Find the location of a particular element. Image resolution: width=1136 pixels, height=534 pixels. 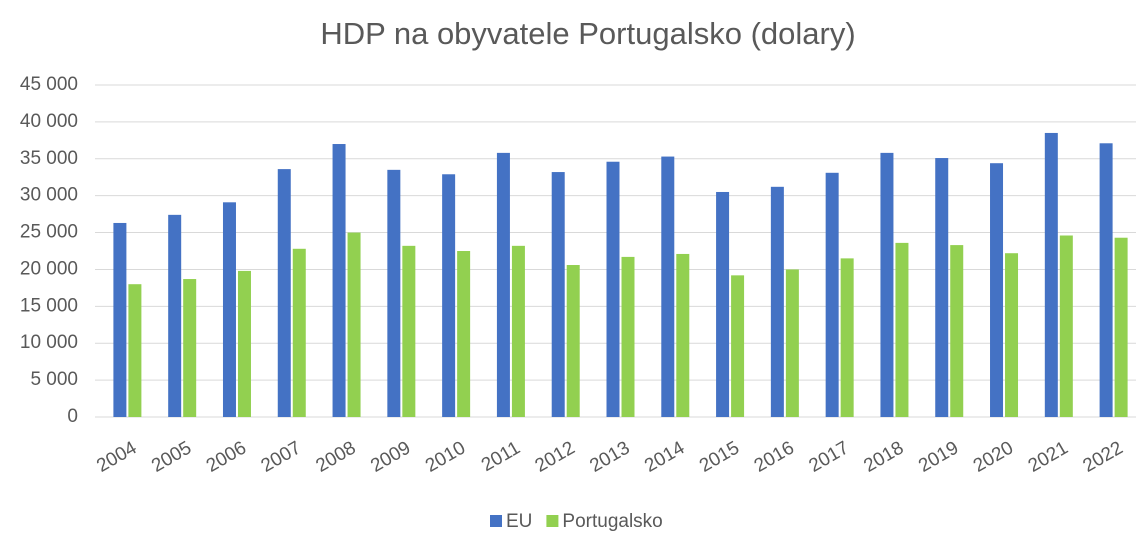

x-tick-label: 2009 is located at coordinates (390, 456).